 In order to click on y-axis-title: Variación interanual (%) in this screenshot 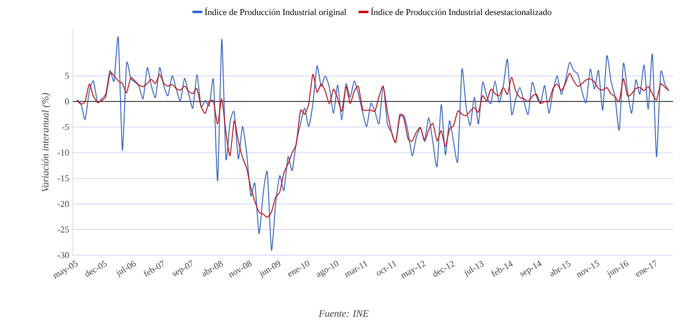, I will do `click(46, 142)`.